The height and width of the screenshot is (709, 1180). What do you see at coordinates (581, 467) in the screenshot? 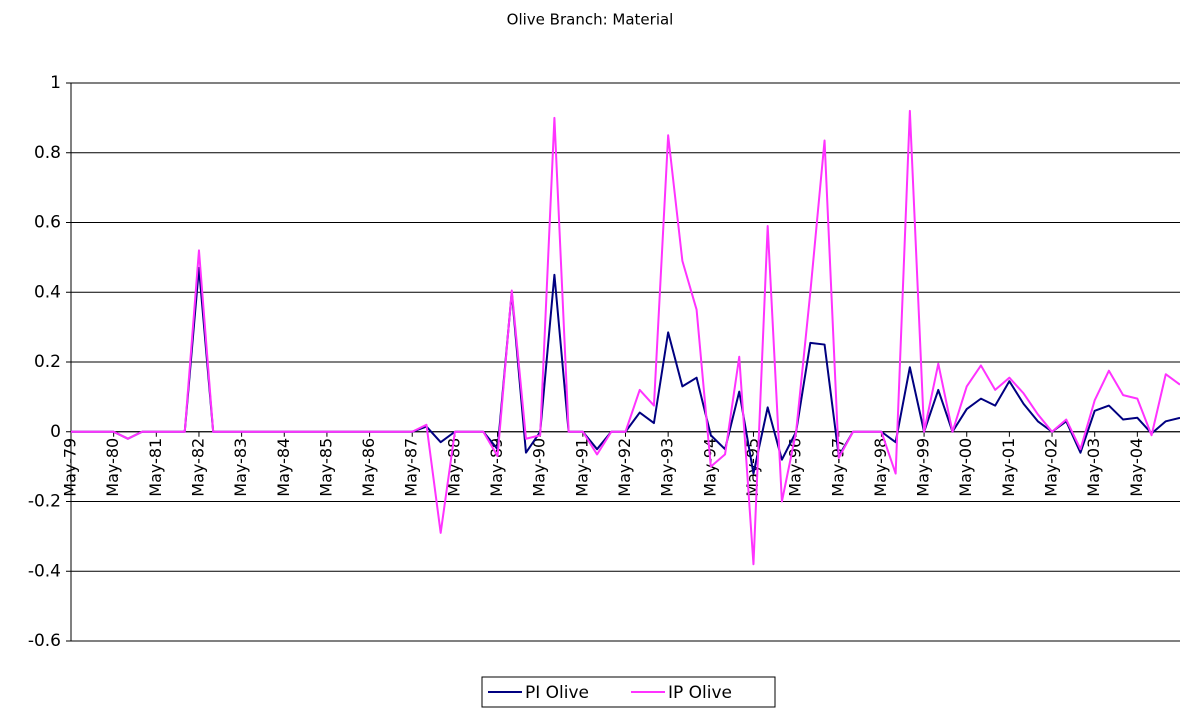
I see `x-tick-label: May-91` at bounding box center [581, 467].